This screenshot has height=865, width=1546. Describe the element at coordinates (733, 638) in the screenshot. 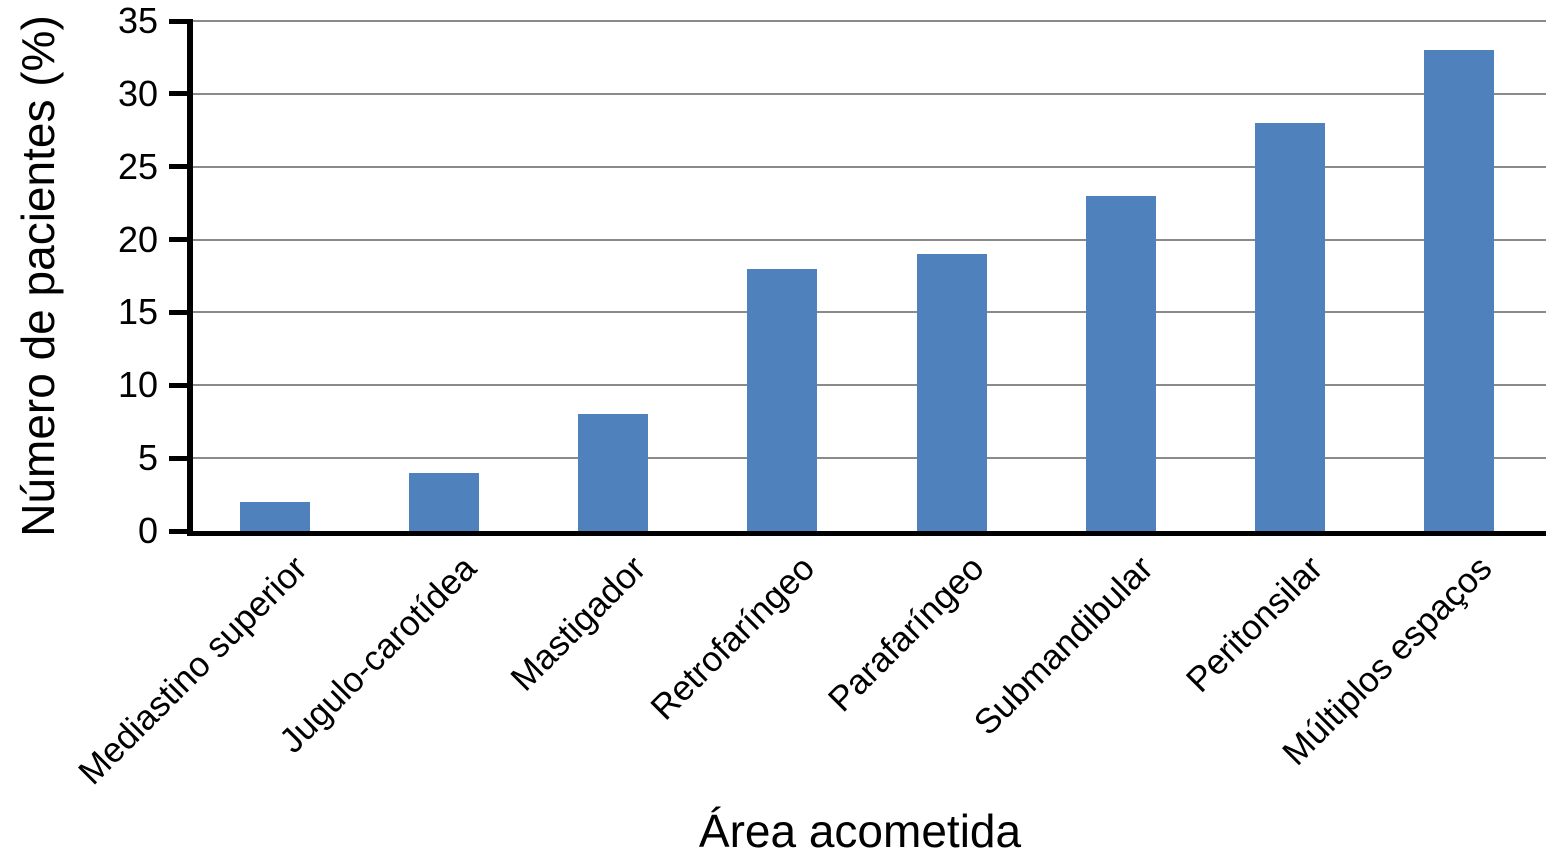

I see `category-label-4: Retrofaríngeo` at that location.